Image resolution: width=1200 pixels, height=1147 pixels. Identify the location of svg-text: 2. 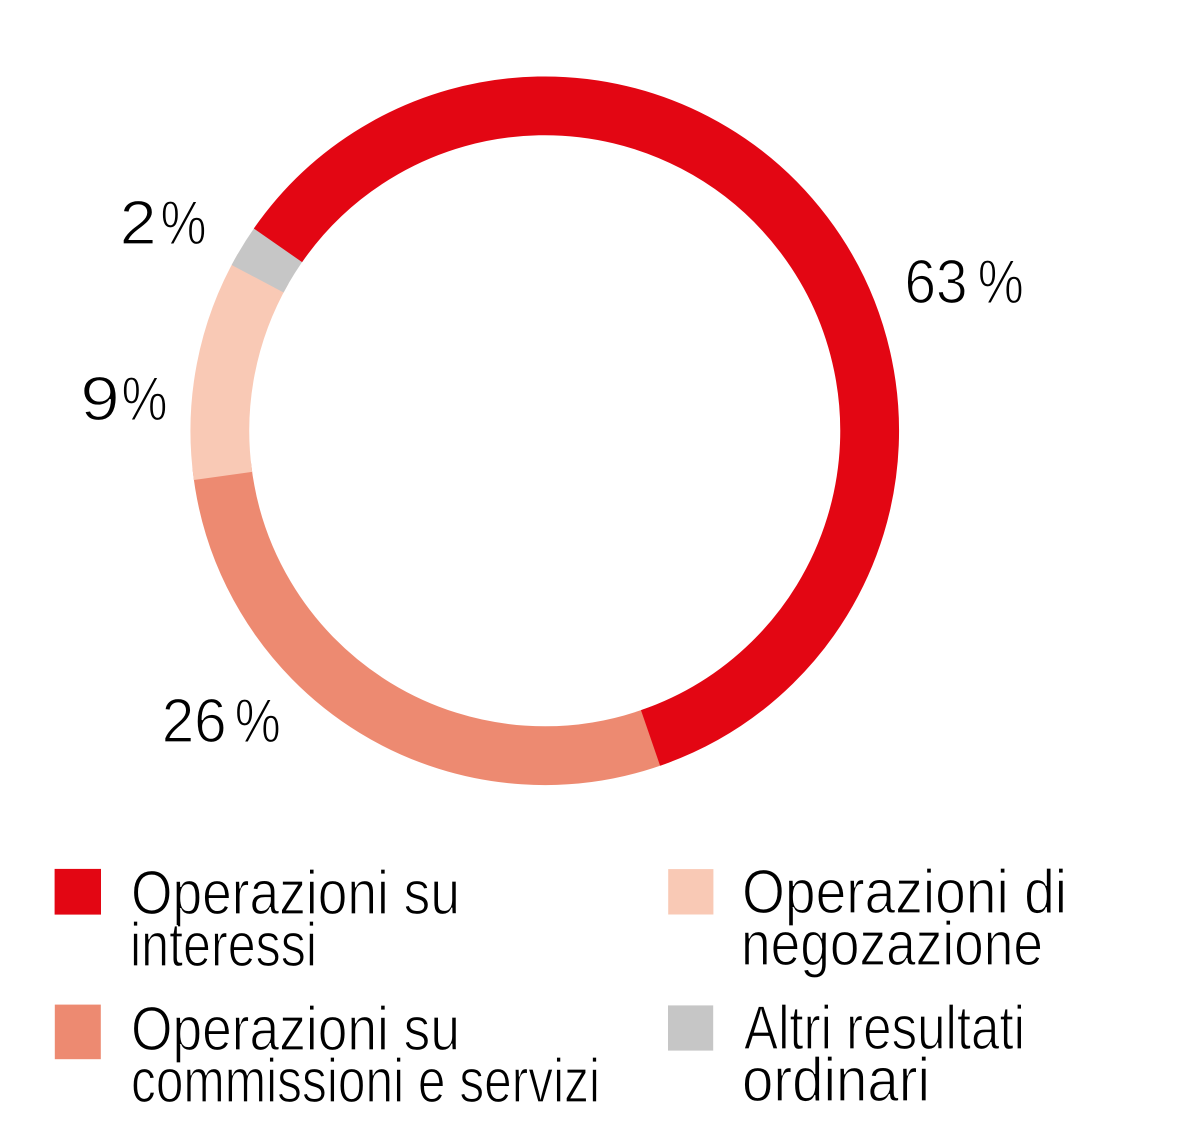
(138, 223).